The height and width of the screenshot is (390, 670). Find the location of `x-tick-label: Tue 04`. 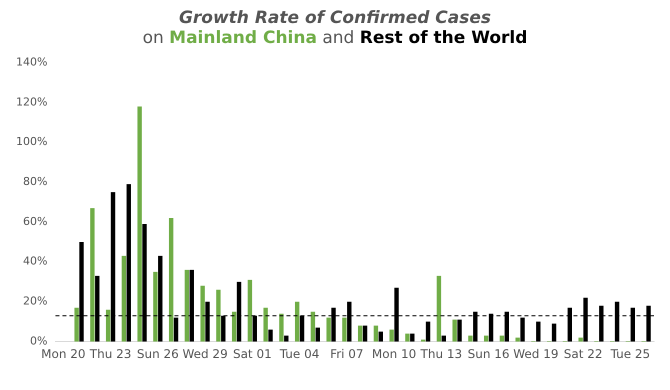

x-tick-label: Tue 04 is located at coordinates (299, 353).